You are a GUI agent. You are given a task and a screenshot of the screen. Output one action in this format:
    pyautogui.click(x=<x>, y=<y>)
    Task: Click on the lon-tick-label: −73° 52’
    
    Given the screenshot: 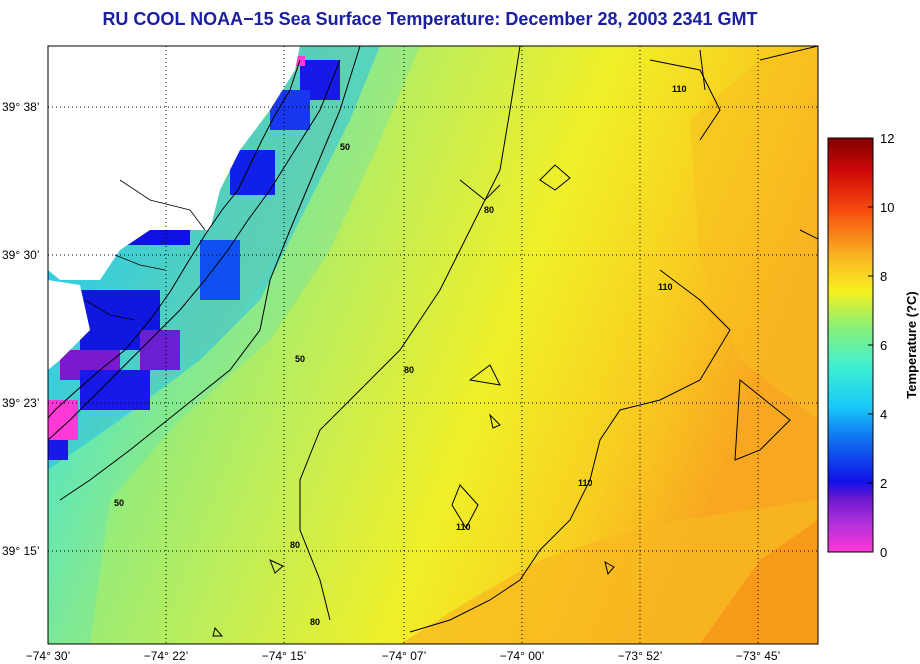 What is the action you would take?
    pyautogui.click(x=640, y=656)
    